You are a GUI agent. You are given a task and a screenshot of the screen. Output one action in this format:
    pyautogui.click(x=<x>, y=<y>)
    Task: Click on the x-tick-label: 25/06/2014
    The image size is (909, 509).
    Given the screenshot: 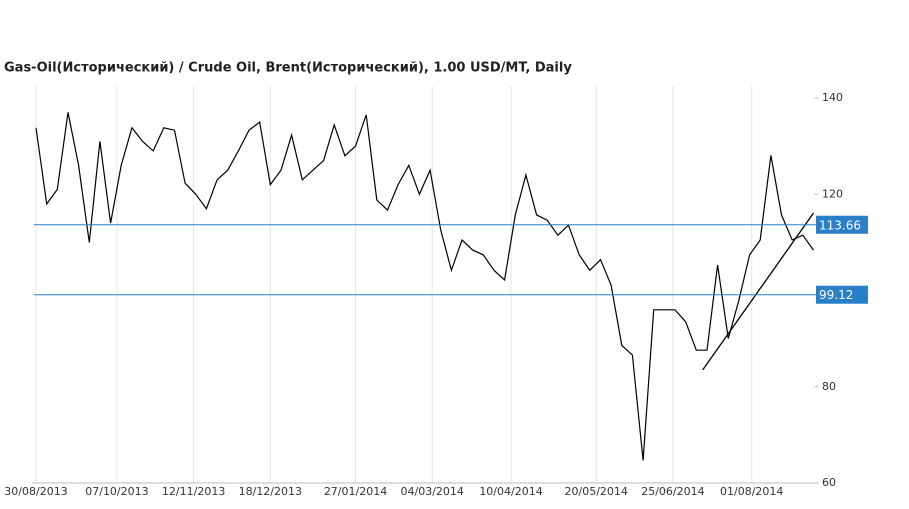 What is the action you would take?
    pyautogui.click(x=672, y=491)
    